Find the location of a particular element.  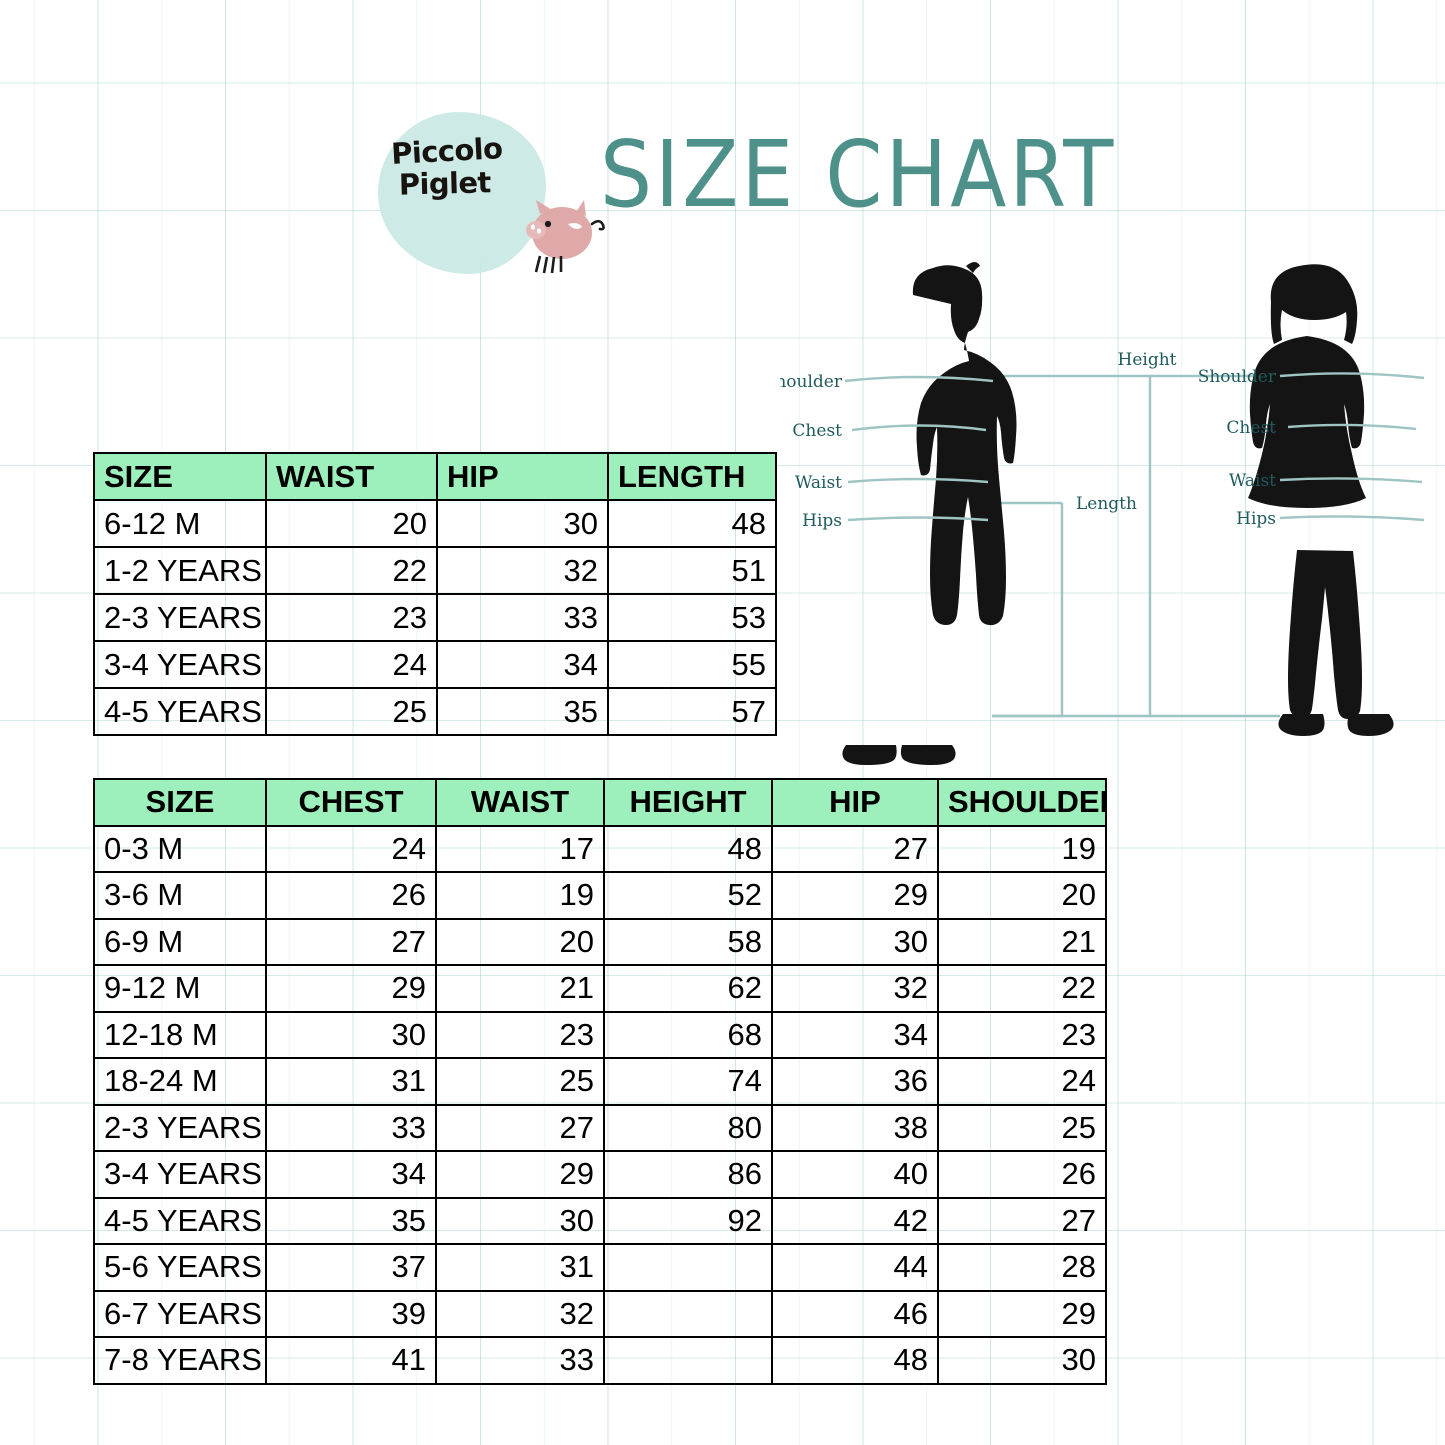

table-row: 6-7 YEARS 39 32 46 29 is located at coordinates (600, 1313).